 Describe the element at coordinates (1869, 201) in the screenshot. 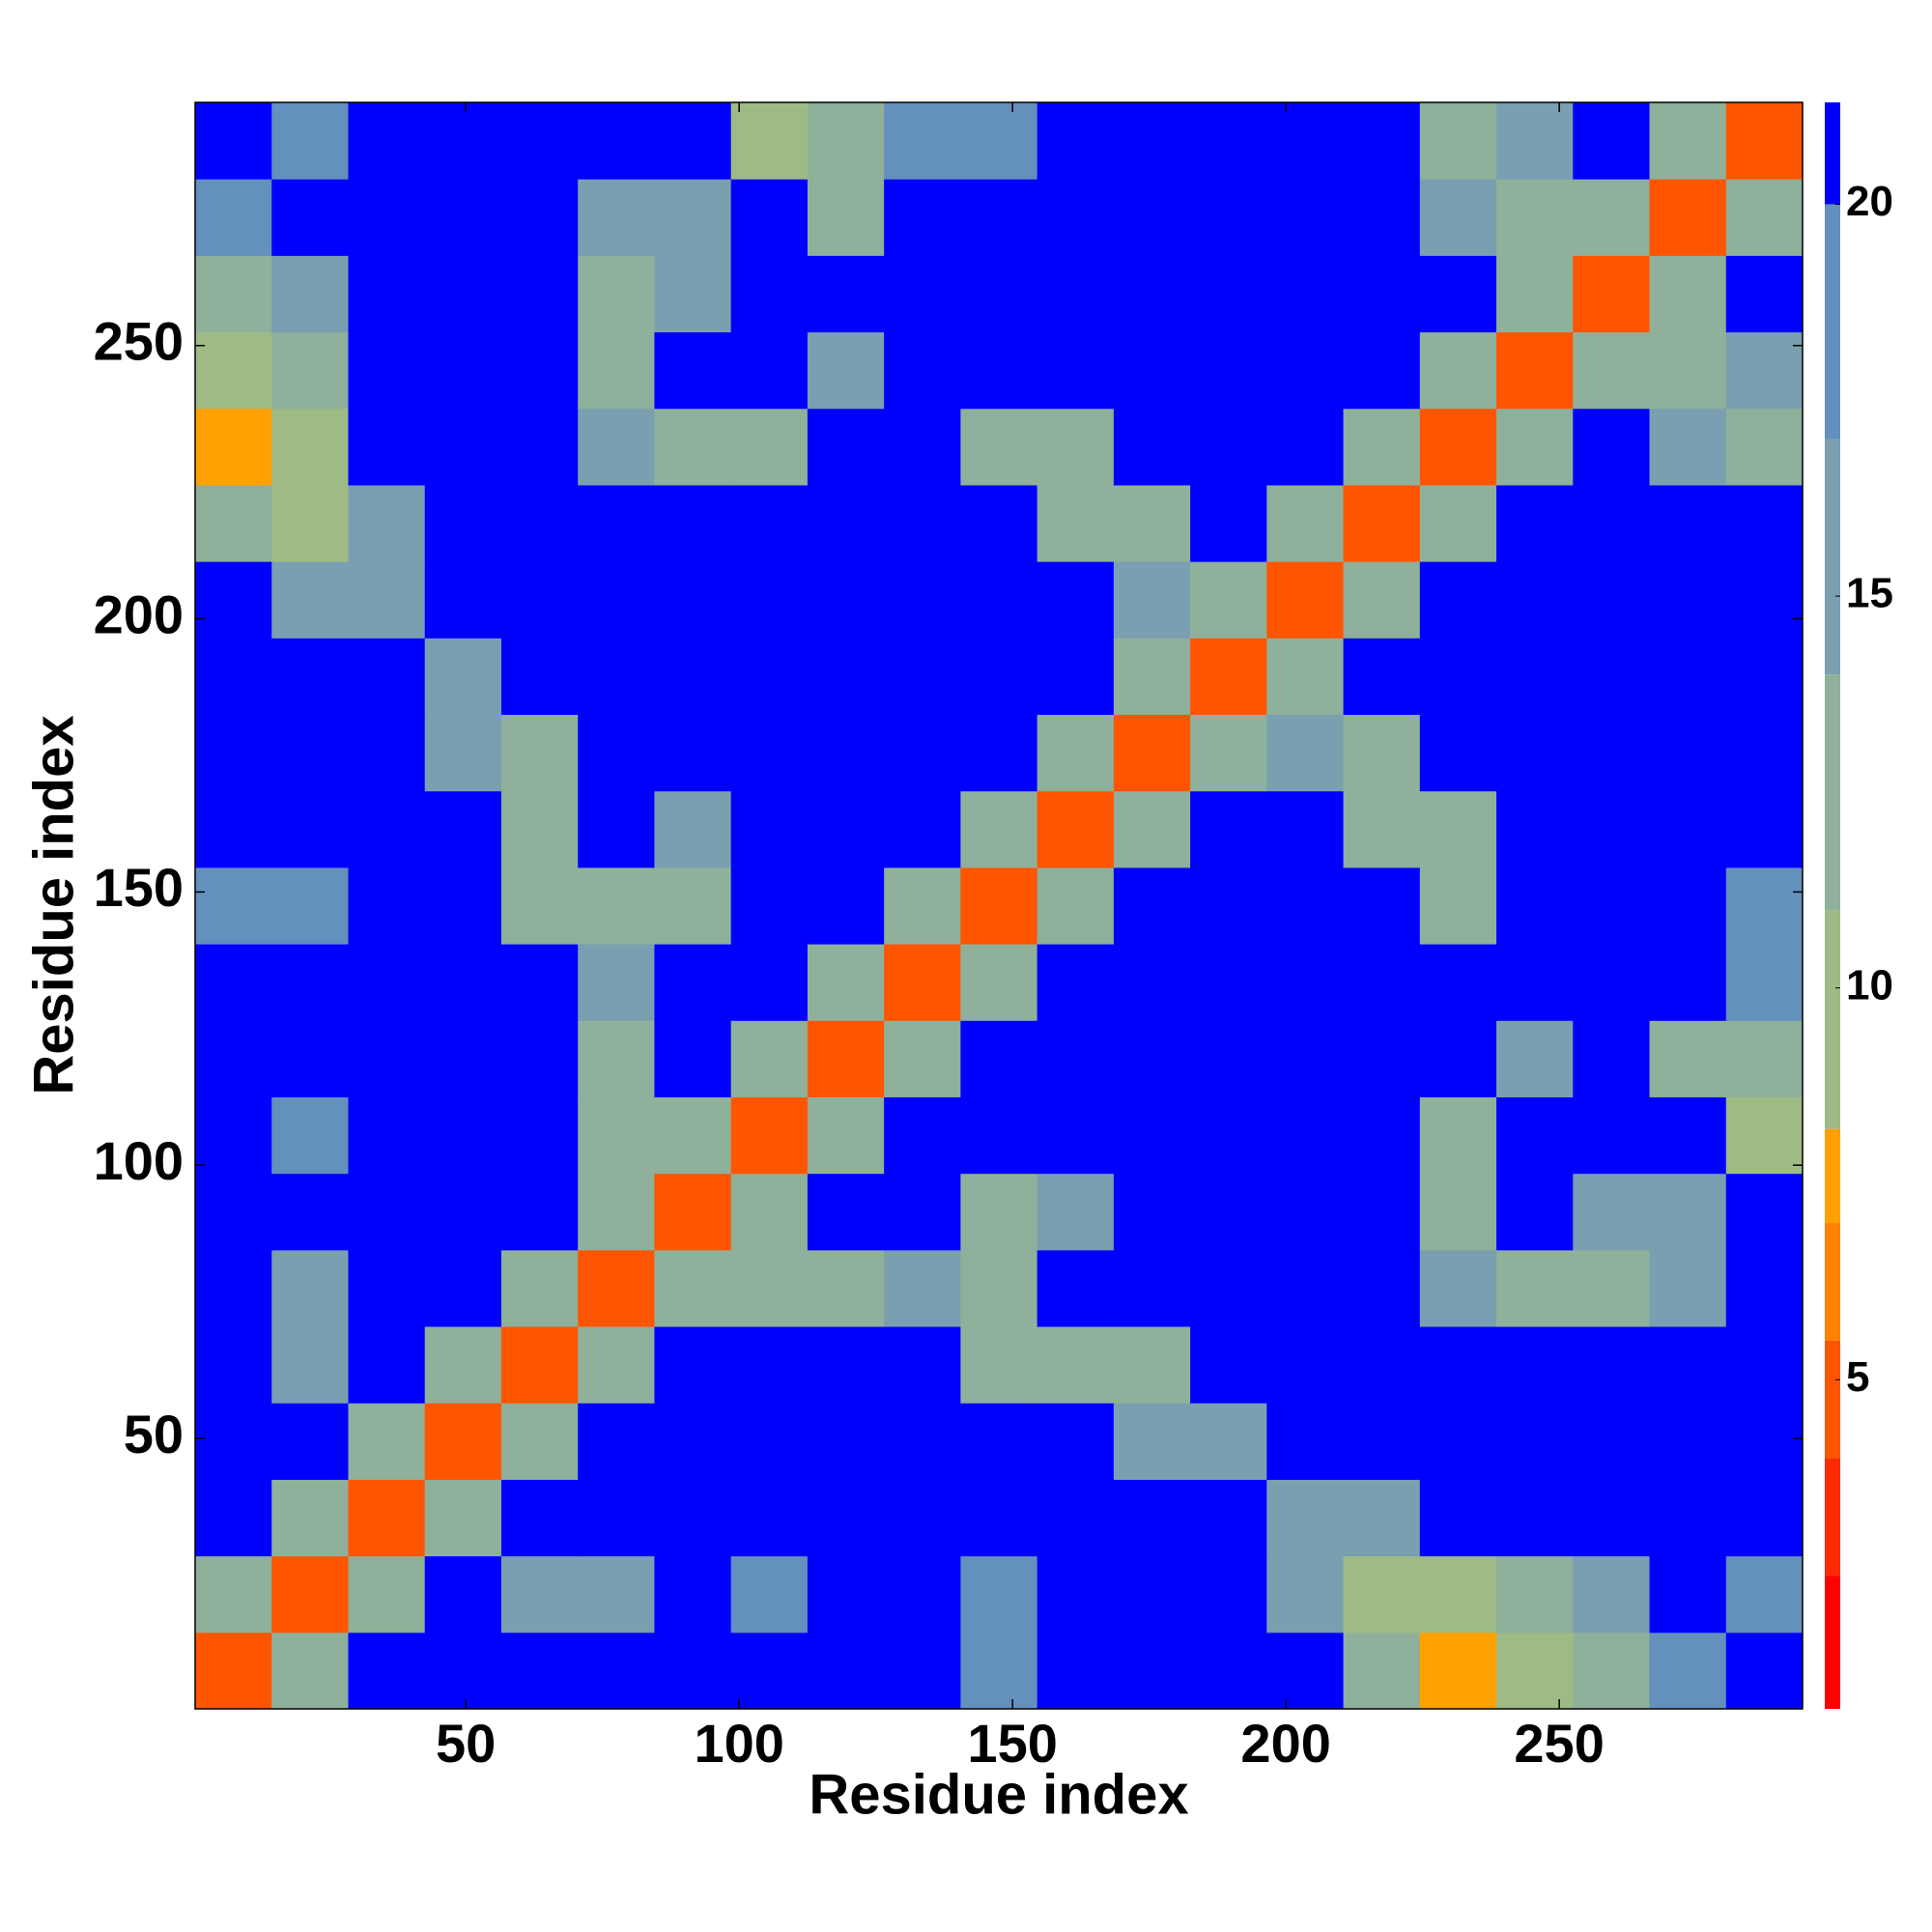

I see `colorbar-tick-label: 20` at that location.